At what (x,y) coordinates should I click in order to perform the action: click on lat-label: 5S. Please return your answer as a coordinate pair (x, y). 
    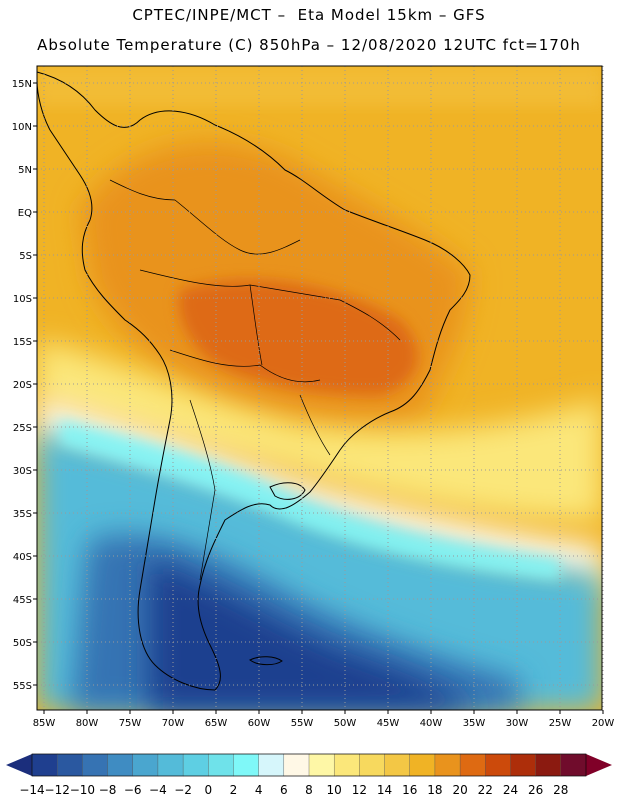
    Looking at the image, I should click on (25, 256).